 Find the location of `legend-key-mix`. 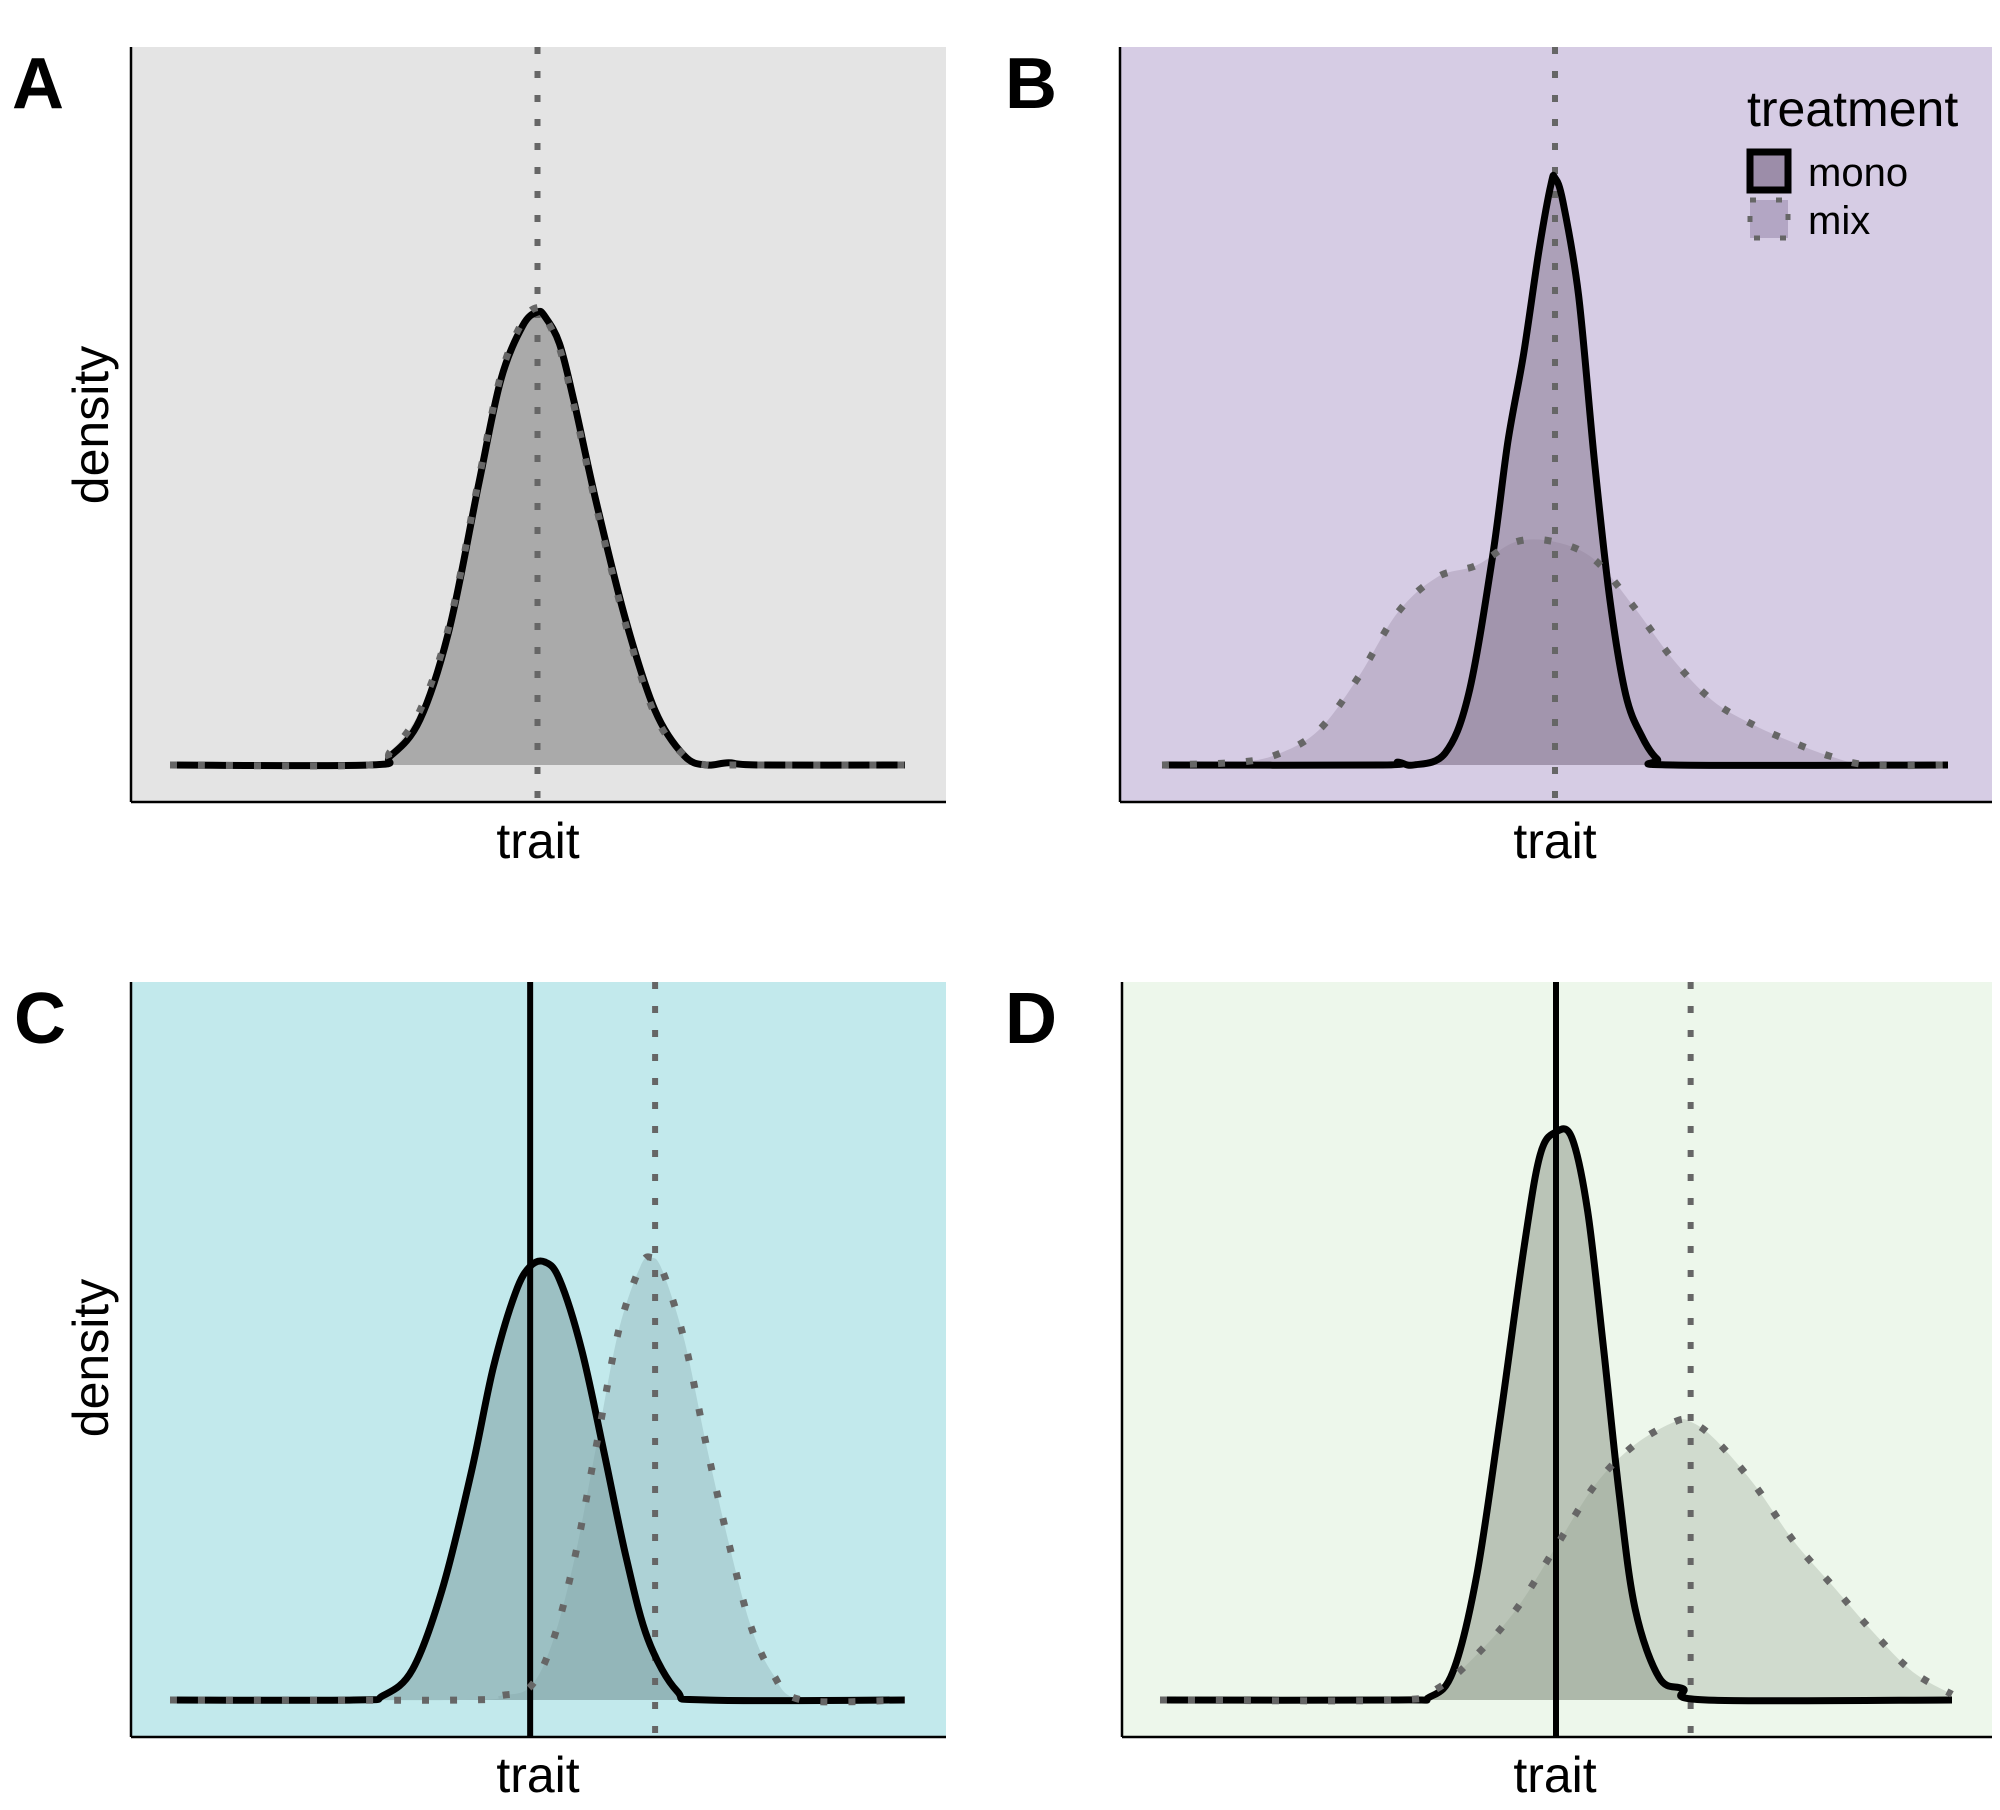

legend-key-mix is located at coordinates (1769, 219).